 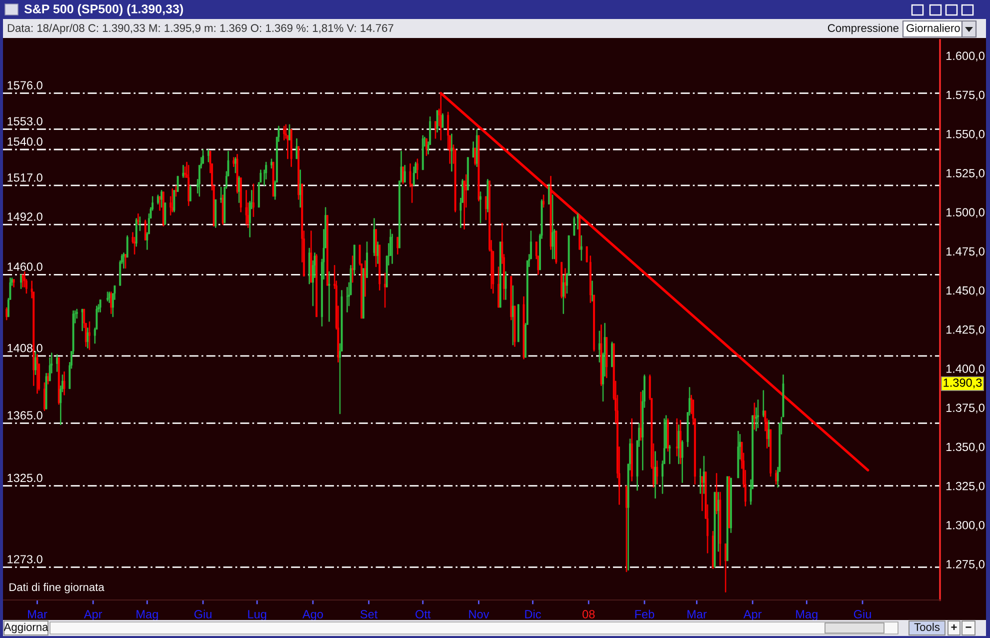 What do you see at coordinates (965, 173) in the screenshot?
I see `y-tick-label: 1.525,0` at bounding box center [965, 173].